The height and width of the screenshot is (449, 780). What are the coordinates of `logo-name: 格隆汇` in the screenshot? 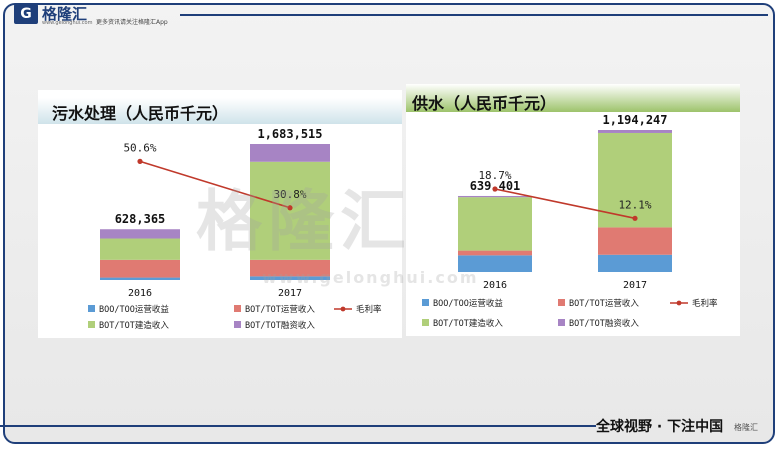 It's located at (65, 14).